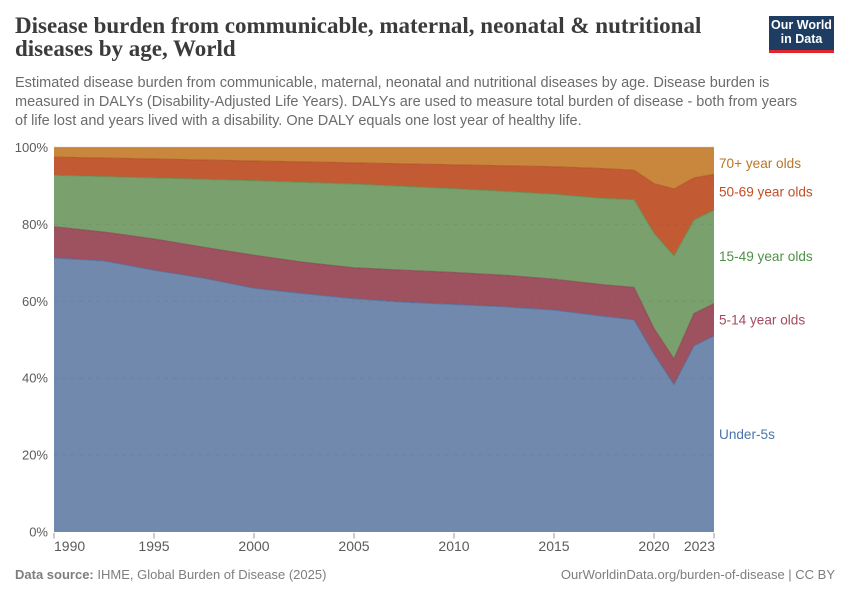 This screenshot has width=850, height=600. I want to click on svg-text: 100%, so click(32, 147).